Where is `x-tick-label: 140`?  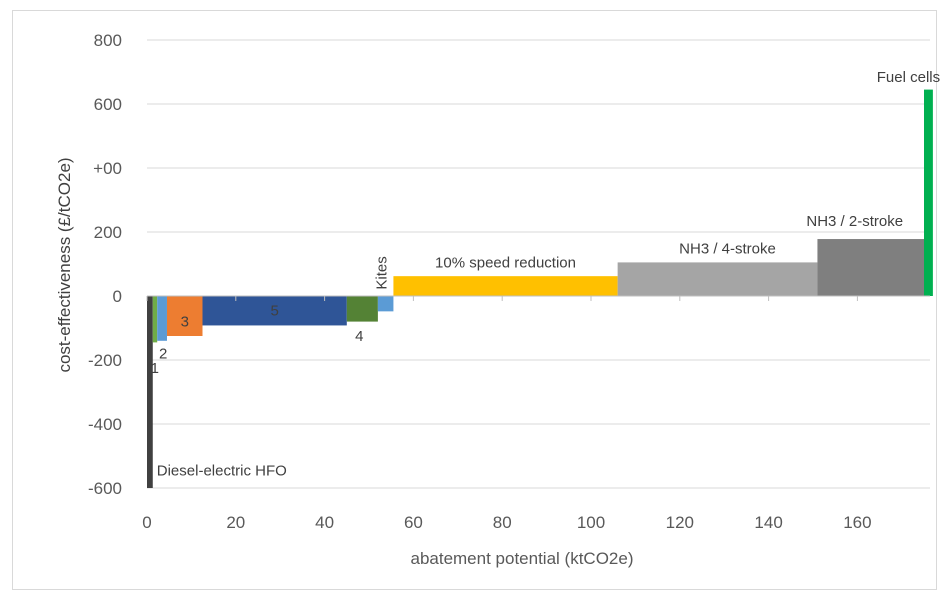
x-tick-label: 140 is located at coordinates (768, 522).